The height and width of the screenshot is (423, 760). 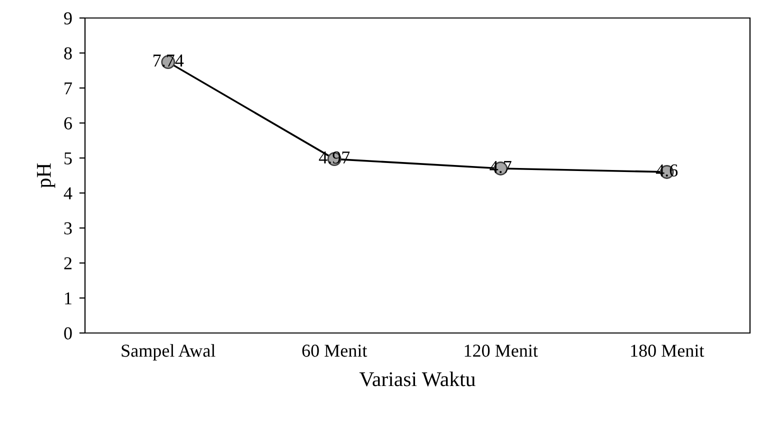 I want to click on y-tick-label: 7, so click(x=68, y=88).